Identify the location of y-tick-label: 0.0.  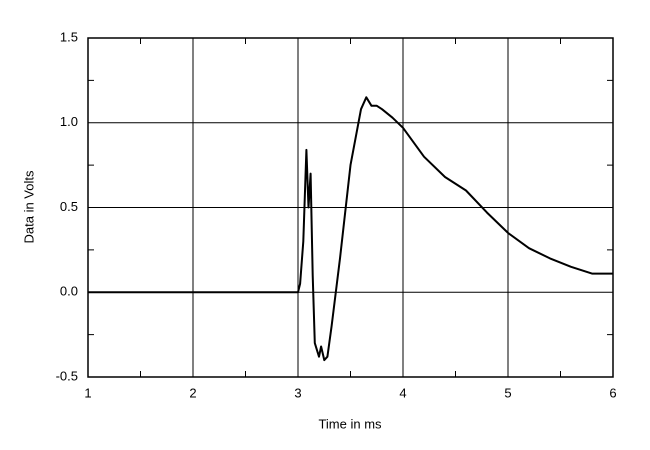
(69, 291).